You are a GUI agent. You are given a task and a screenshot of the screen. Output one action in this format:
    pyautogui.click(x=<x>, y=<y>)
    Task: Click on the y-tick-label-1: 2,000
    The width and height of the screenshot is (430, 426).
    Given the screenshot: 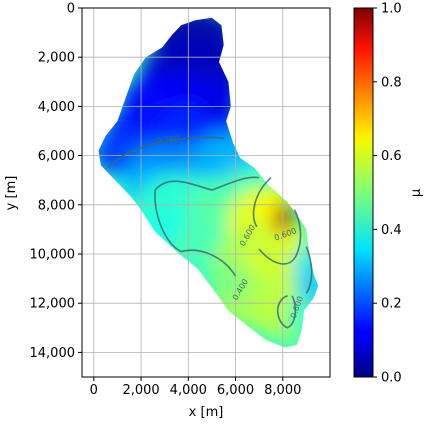 What is the action you would take?
    pyautogui.click(x=56, y=58)
    